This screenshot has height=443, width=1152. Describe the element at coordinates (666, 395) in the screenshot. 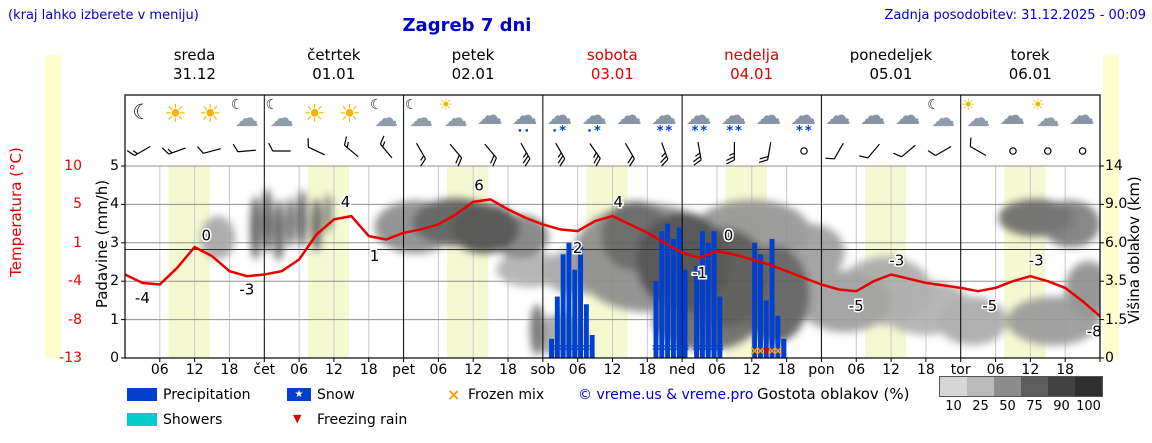

I see `copyright-link: © vreme.us & vreme.pro` at that location.